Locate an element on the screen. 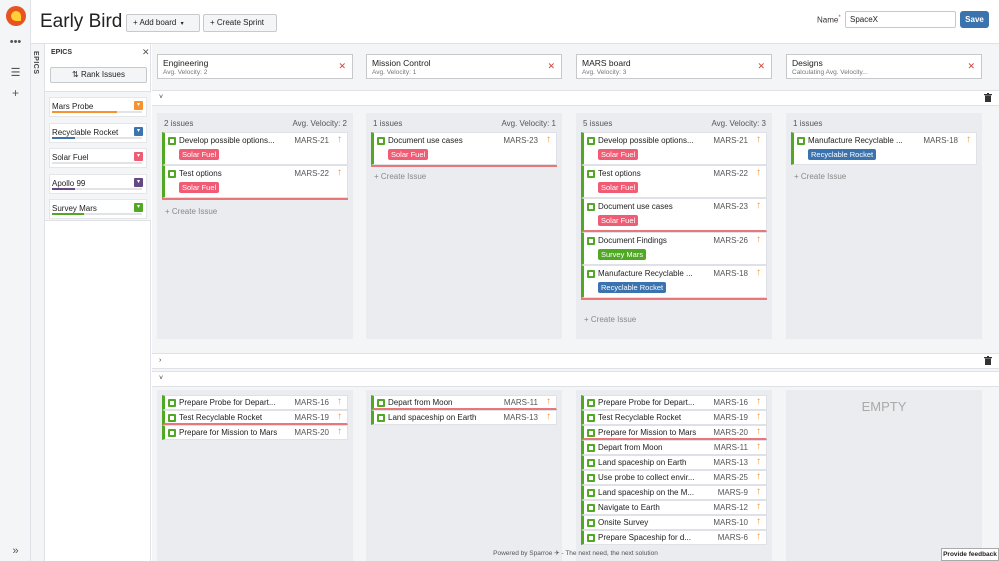 The height and width of the screenshot is (561, 999). issue-card: Onsite Survey MARS-10 ↑ is located at coordinates (674, 522).